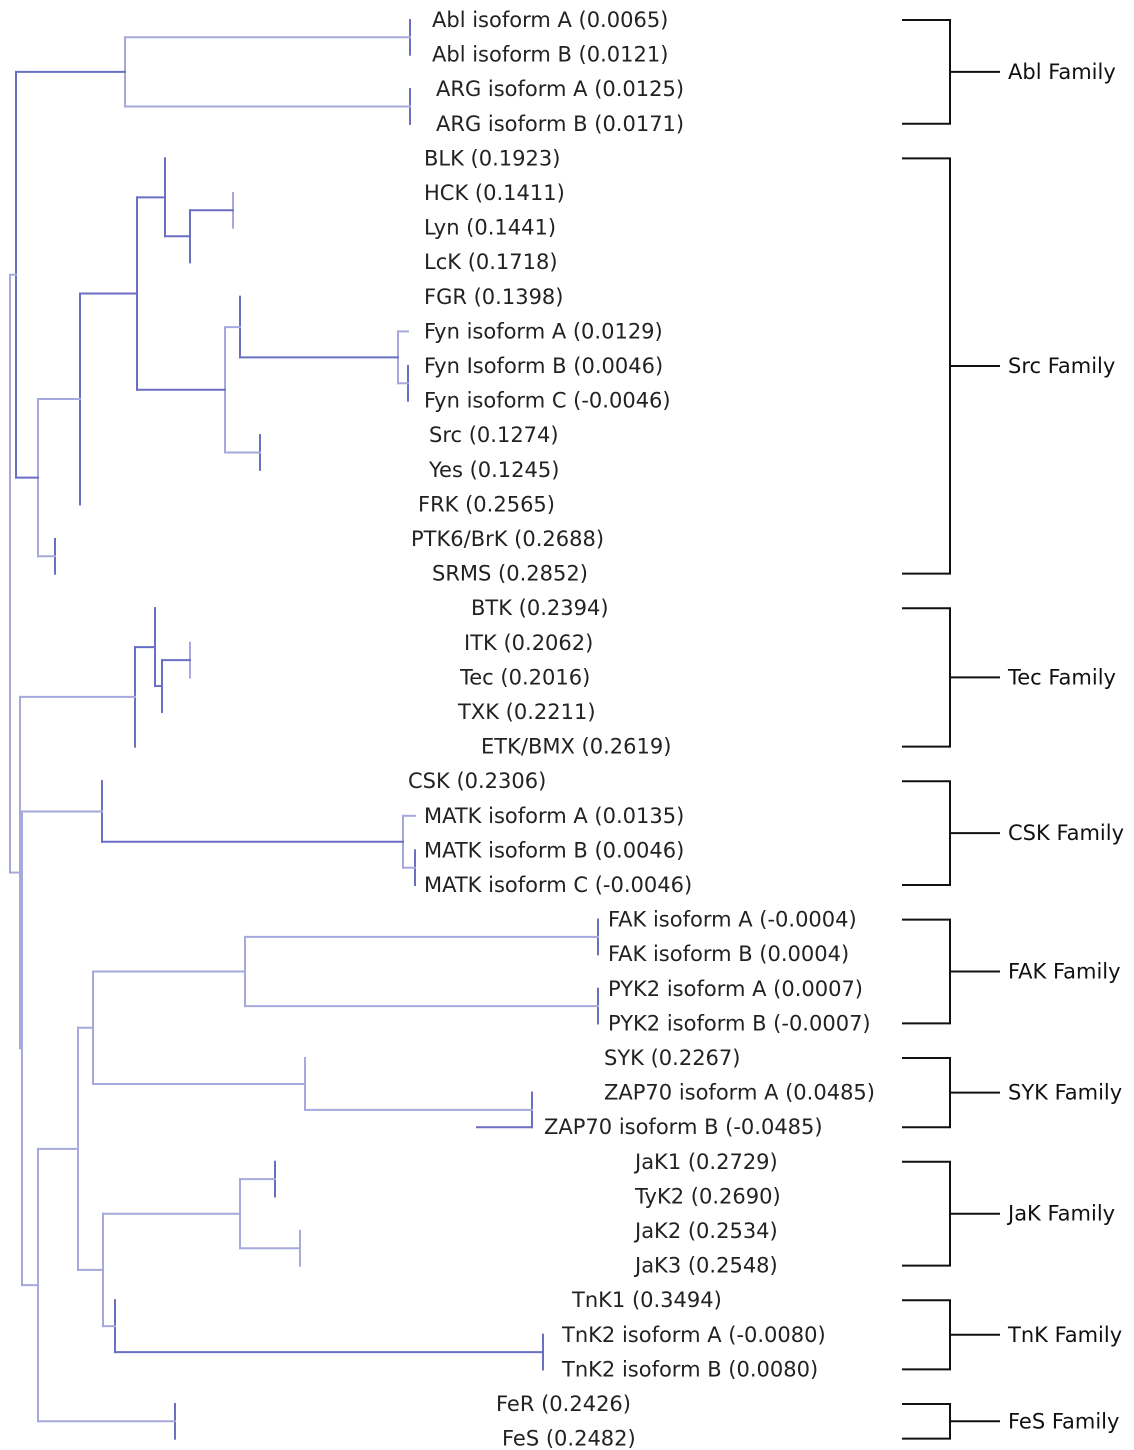 The width and height of the screenshot is (1134, 1450). I want to click on leaf-label: Tec (0.2016), so click(524, 677).